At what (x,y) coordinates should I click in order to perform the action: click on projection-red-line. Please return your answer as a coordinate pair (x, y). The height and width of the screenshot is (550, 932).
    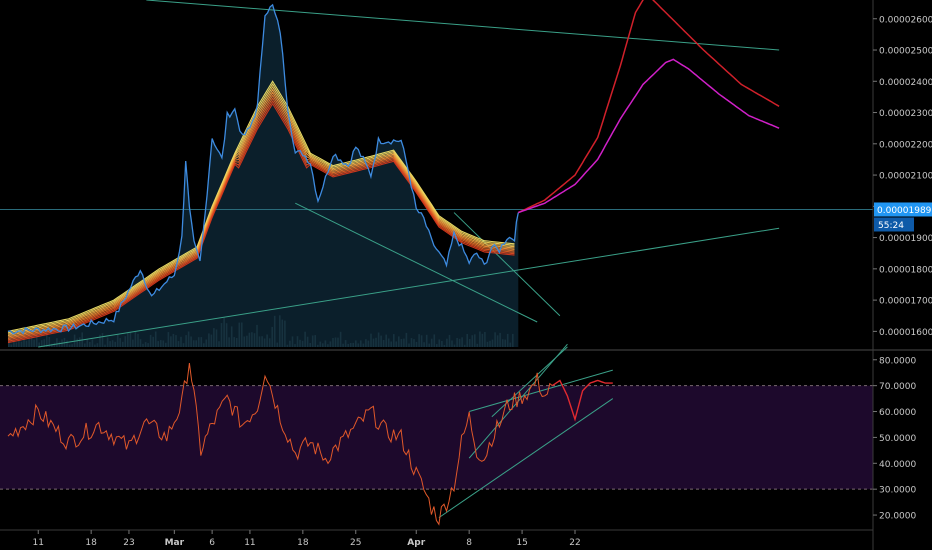
    Looking at the image, I should click on (648, 107).